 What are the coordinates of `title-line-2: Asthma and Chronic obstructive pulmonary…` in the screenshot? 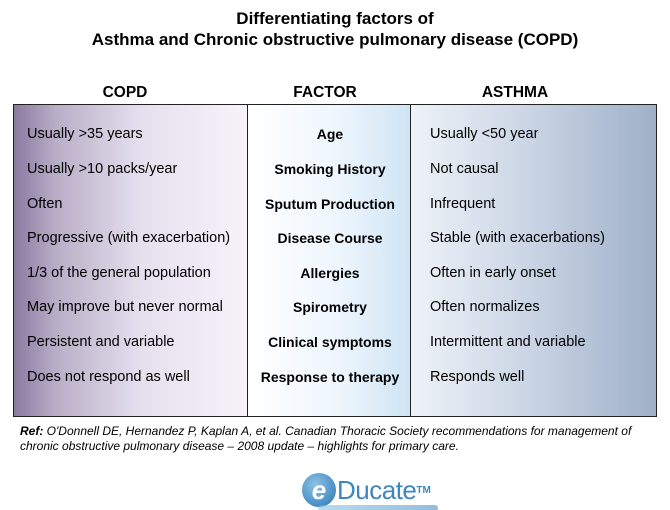 It's located at (335, 39).